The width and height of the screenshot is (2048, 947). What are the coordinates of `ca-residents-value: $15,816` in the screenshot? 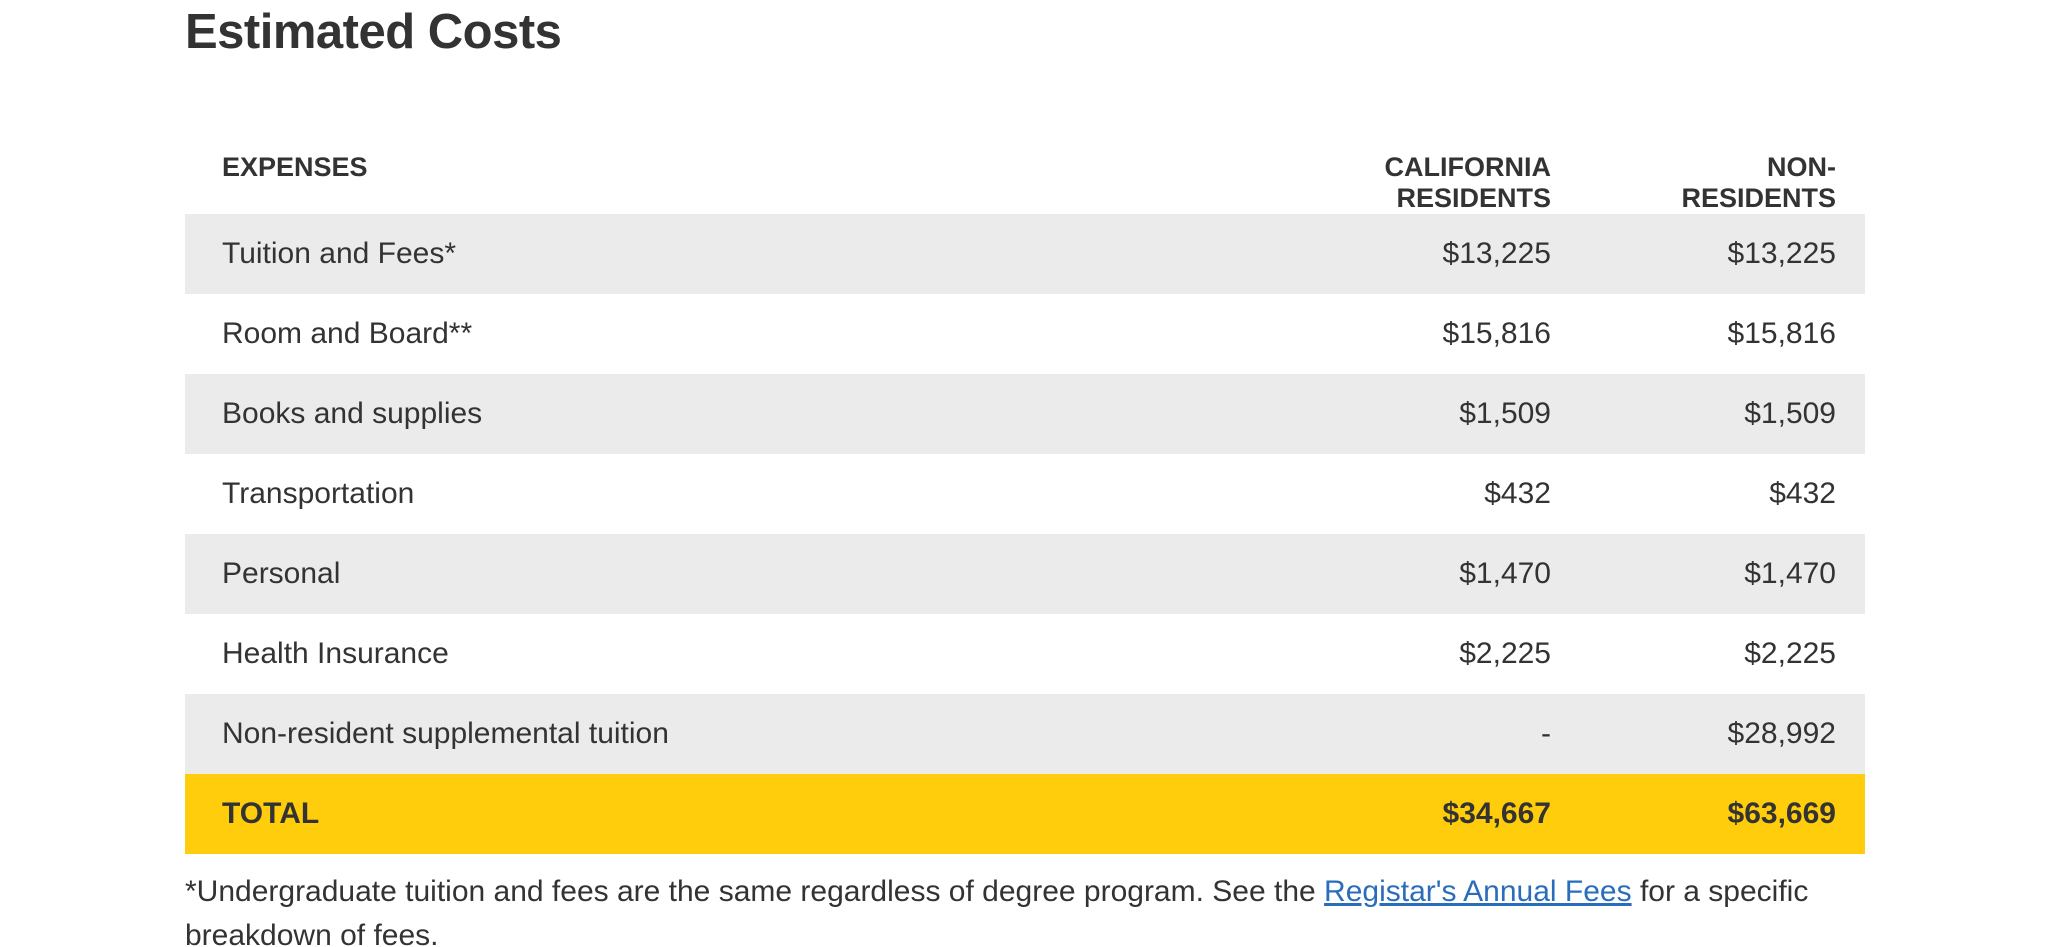 It's located at (1496, 333).